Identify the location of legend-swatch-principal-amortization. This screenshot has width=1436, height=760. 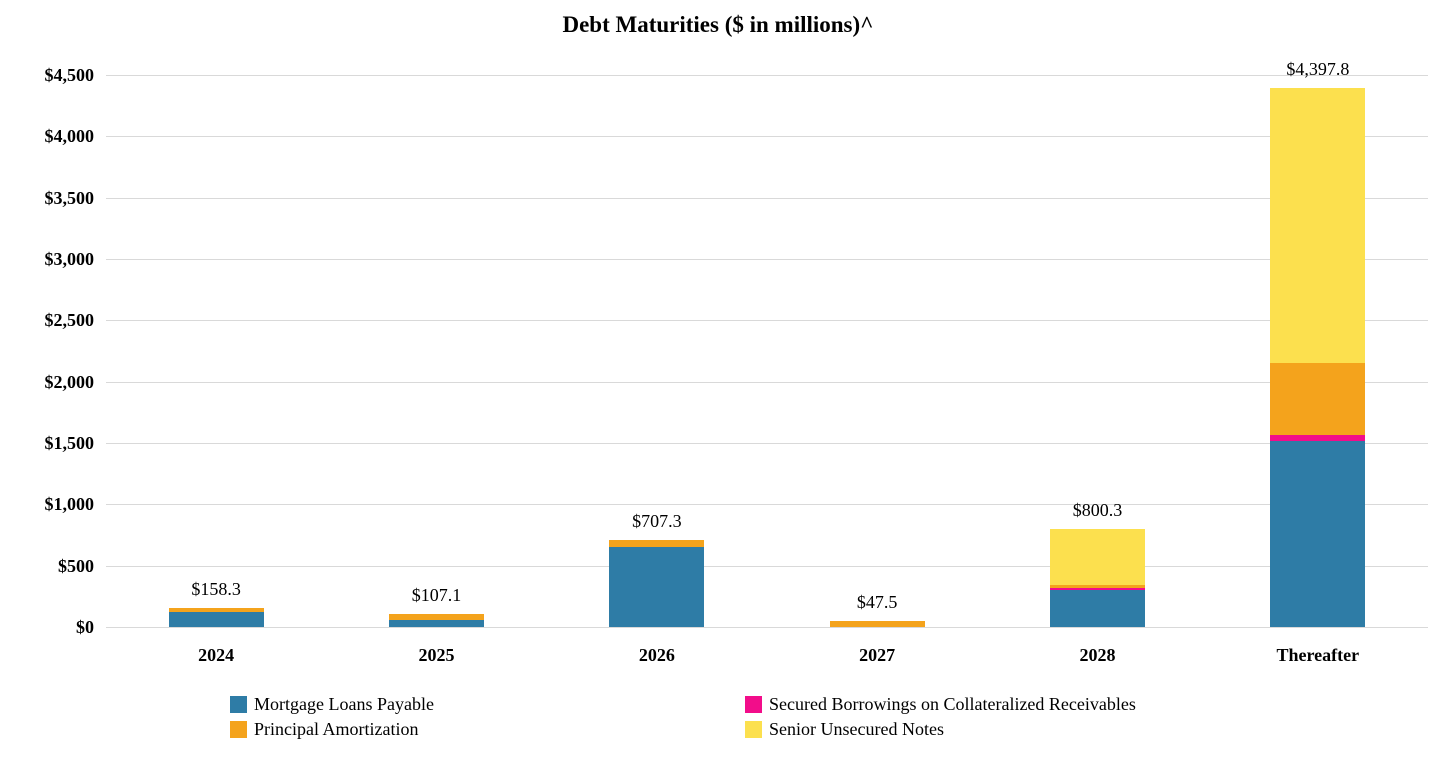
(238, 729).